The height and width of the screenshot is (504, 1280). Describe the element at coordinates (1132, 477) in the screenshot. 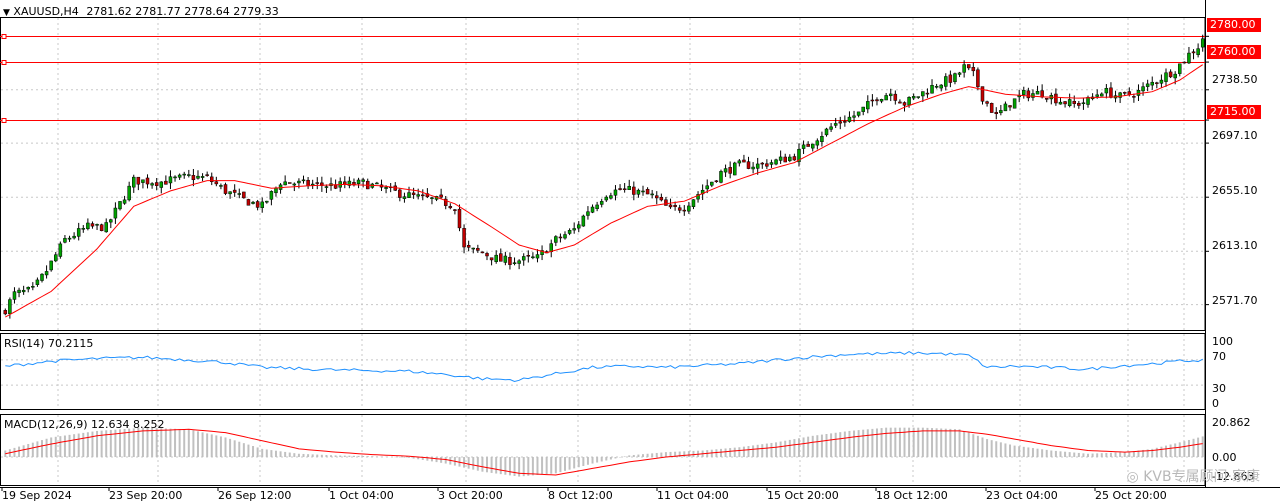

I see `weibo-logo-icon: ◎` at that location.